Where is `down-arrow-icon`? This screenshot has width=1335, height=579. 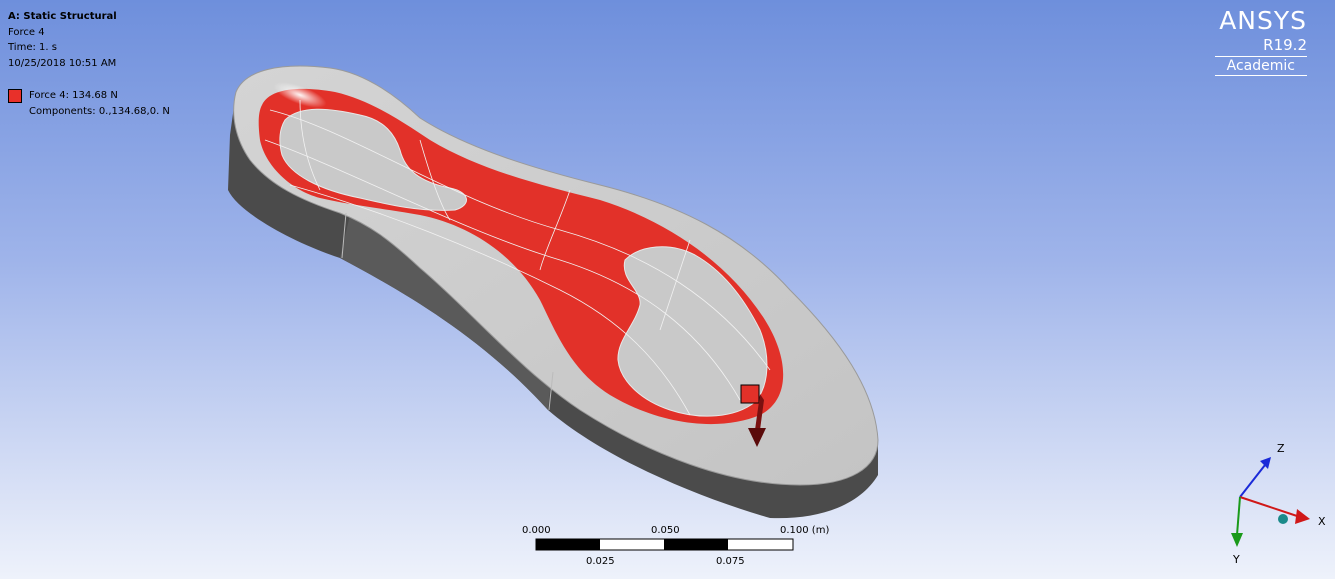 down-arrow-icon is located at coordinates (757, 420).